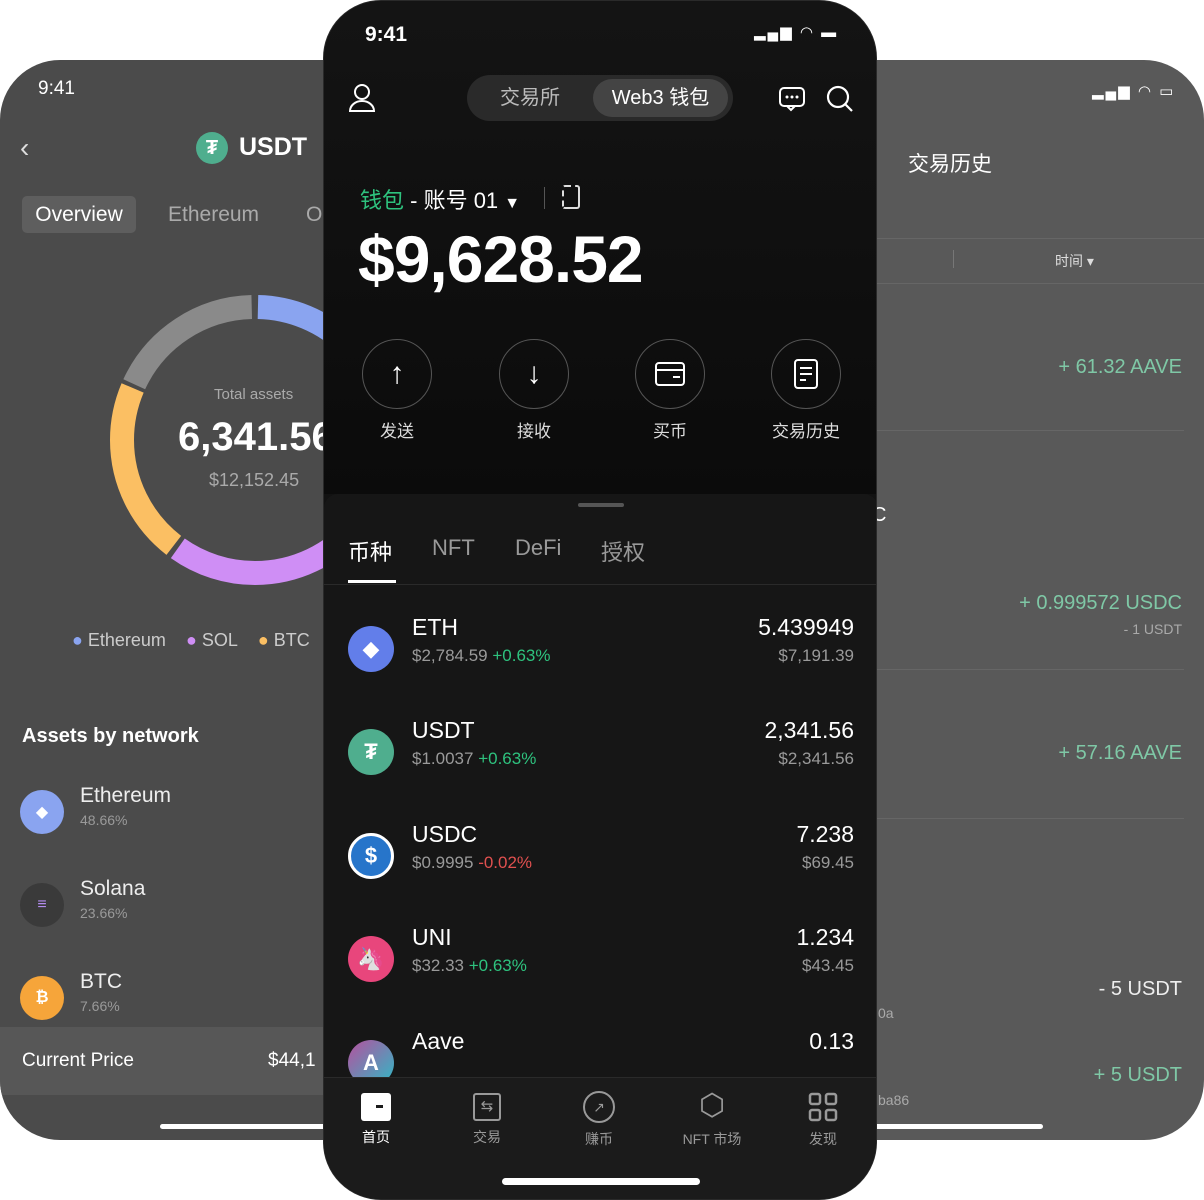 Image resolution: width=1204 pixels, height=1200 pixels. I want to click on token-name: UNI, so click(432, 937).